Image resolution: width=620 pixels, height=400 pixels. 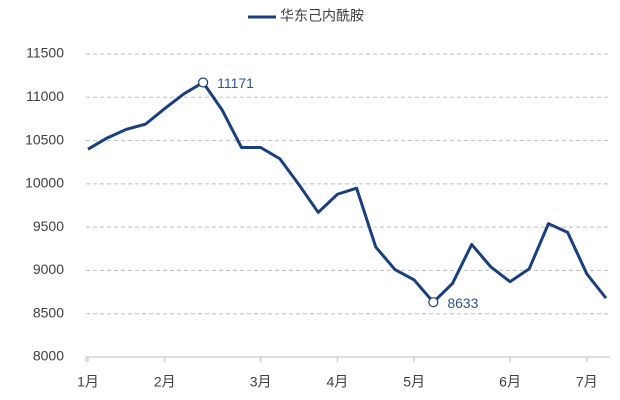 What do you see at coordinates (45, 53) in the screenshot?
I see `y-tick-label: 11500` at bounding box center [45, 53].